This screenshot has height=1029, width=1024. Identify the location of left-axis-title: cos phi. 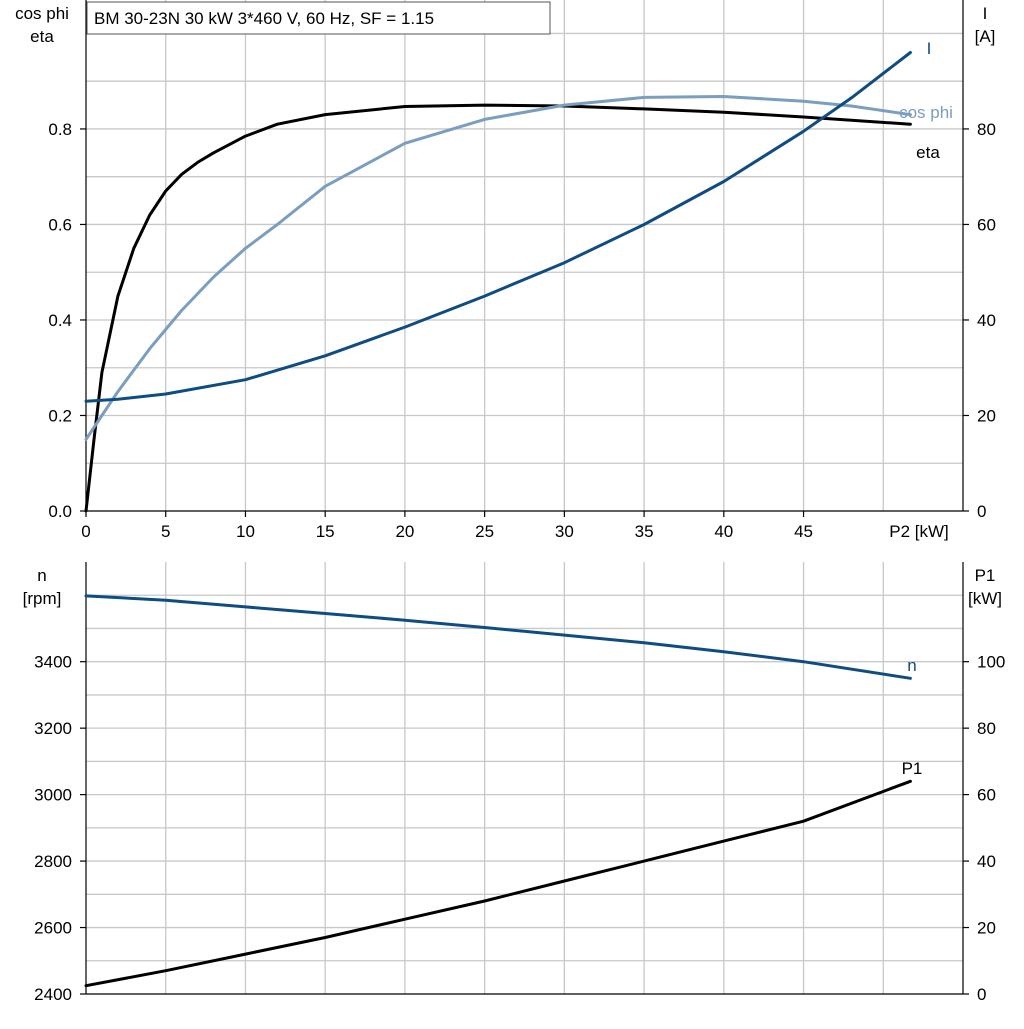
(42, 13).